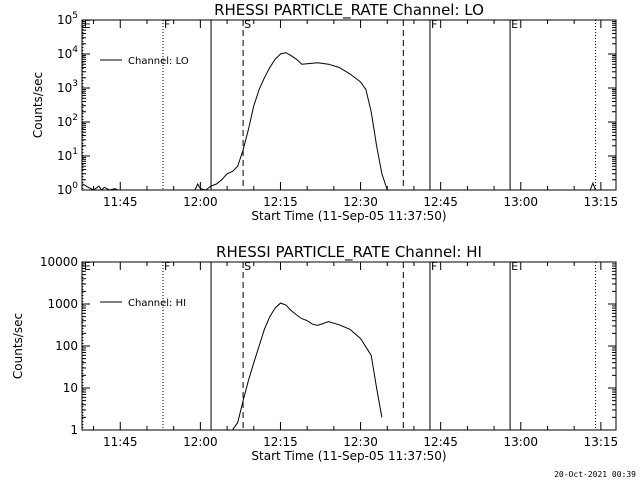 This screenshot has width=640, height=480. Describe the element at coordinates (67, 155) in the screenshot. I see `y-tick-label: 10¹` at that location.